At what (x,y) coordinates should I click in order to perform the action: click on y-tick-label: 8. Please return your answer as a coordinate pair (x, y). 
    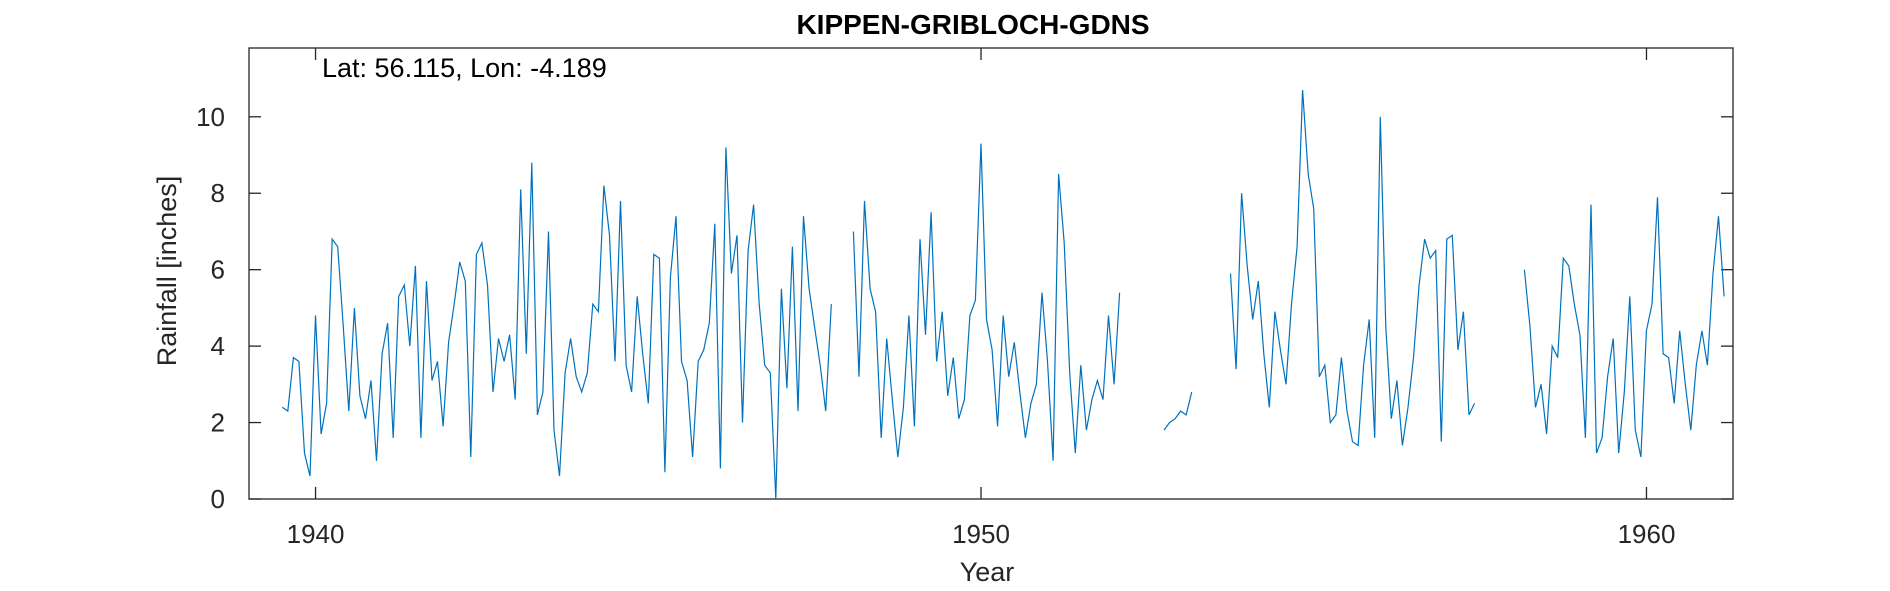
    Looking at the image, I should click on (218, 193).